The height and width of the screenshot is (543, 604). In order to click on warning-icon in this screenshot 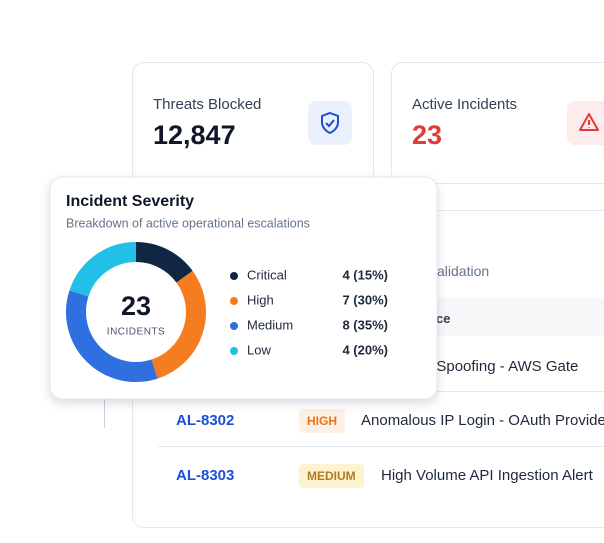, I will do `click(585, 123)`.